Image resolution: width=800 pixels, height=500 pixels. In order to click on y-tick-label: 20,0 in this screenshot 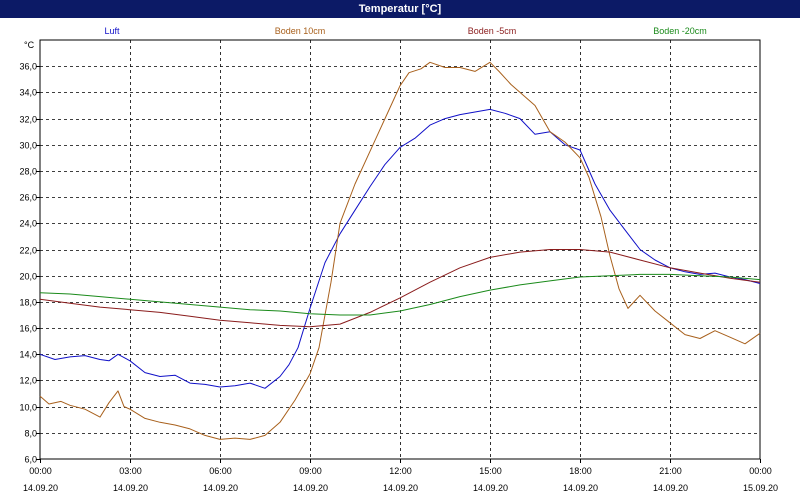, I will do `click(28, 277)`.